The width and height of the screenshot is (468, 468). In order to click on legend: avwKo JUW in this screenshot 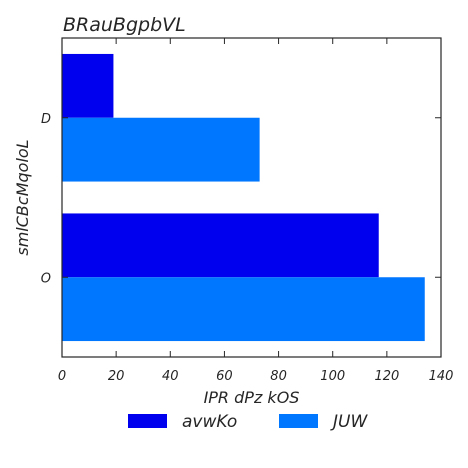, I will do `click(248, 422)`.